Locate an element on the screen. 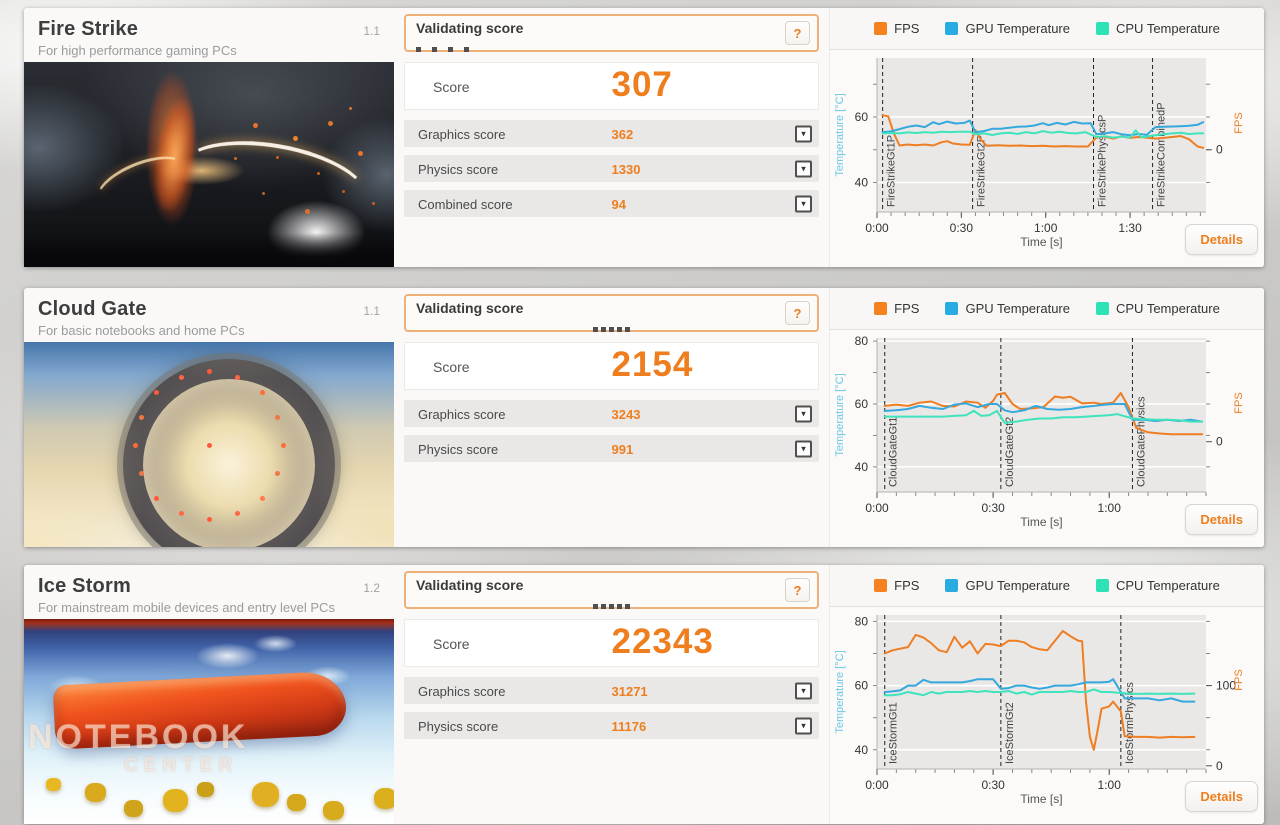 The image size is (1280, 825). ice-storm-artwork: NOTEBOOK CENTER is located at coordinates (209, 721).